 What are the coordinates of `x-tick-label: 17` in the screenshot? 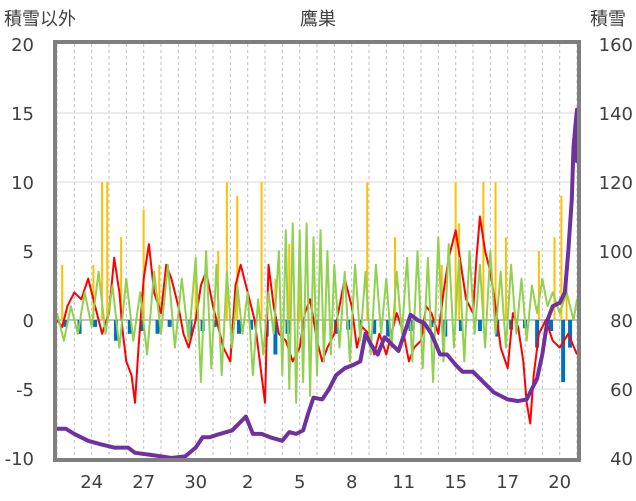 It's located at (507, 482).